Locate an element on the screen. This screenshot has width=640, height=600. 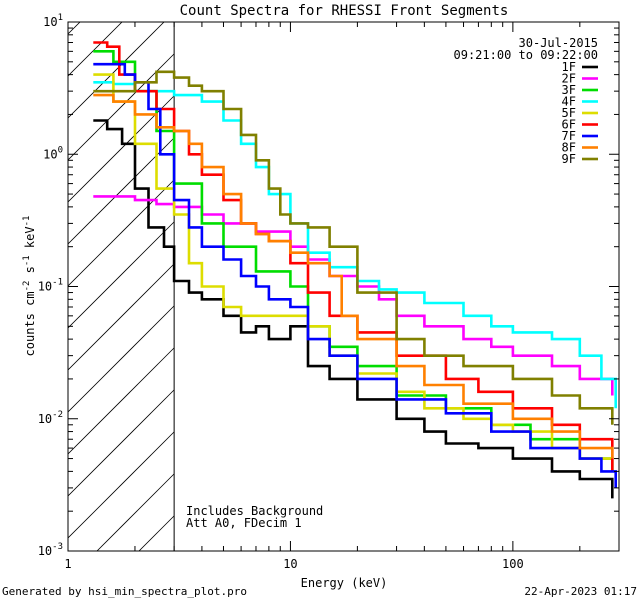
legend-label-5F: 5F is located at coordinates (569, 113).